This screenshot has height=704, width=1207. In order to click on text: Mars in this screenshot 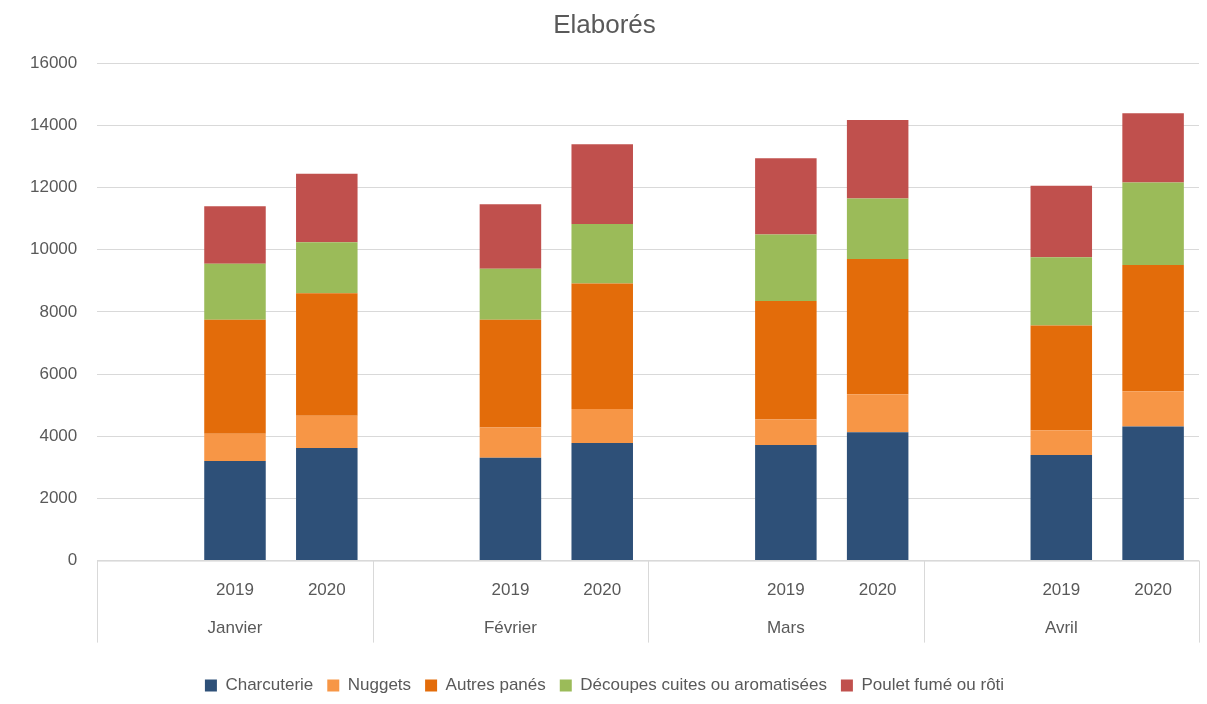, I will do `click(785, 628)`.